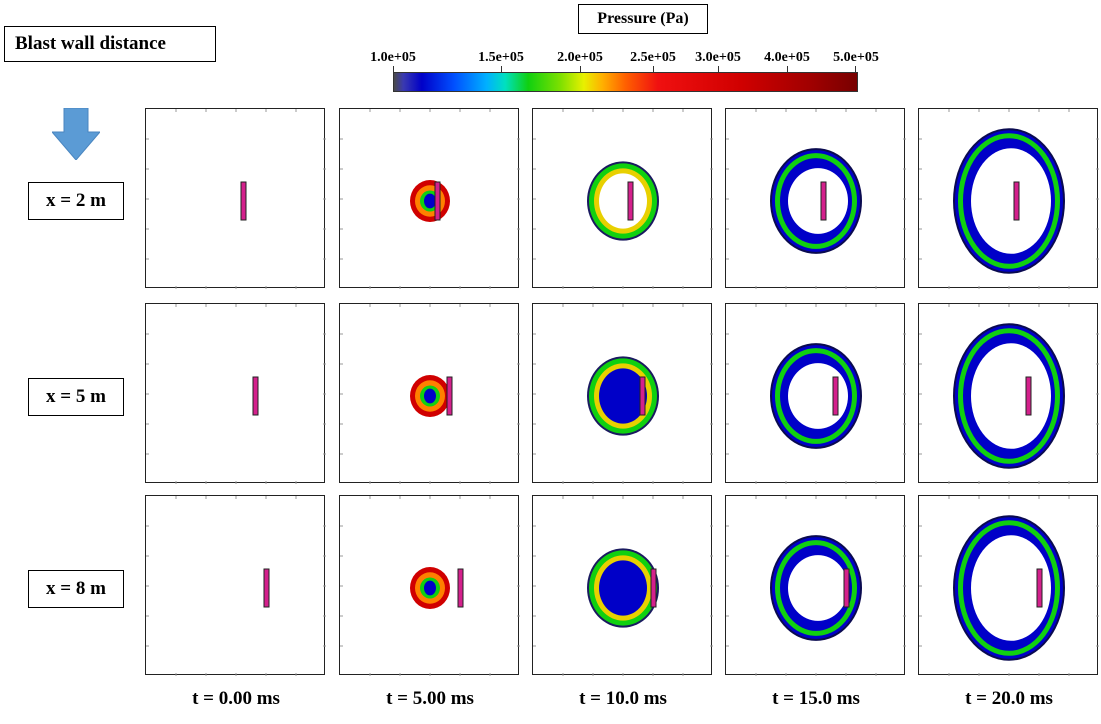 Image resolution: width=1101 pixels, height=724 pixels. Describe the element at coordinates (76, 397) in the screenshot. I see `row-label-x-5m: x = 5 m` at that location.